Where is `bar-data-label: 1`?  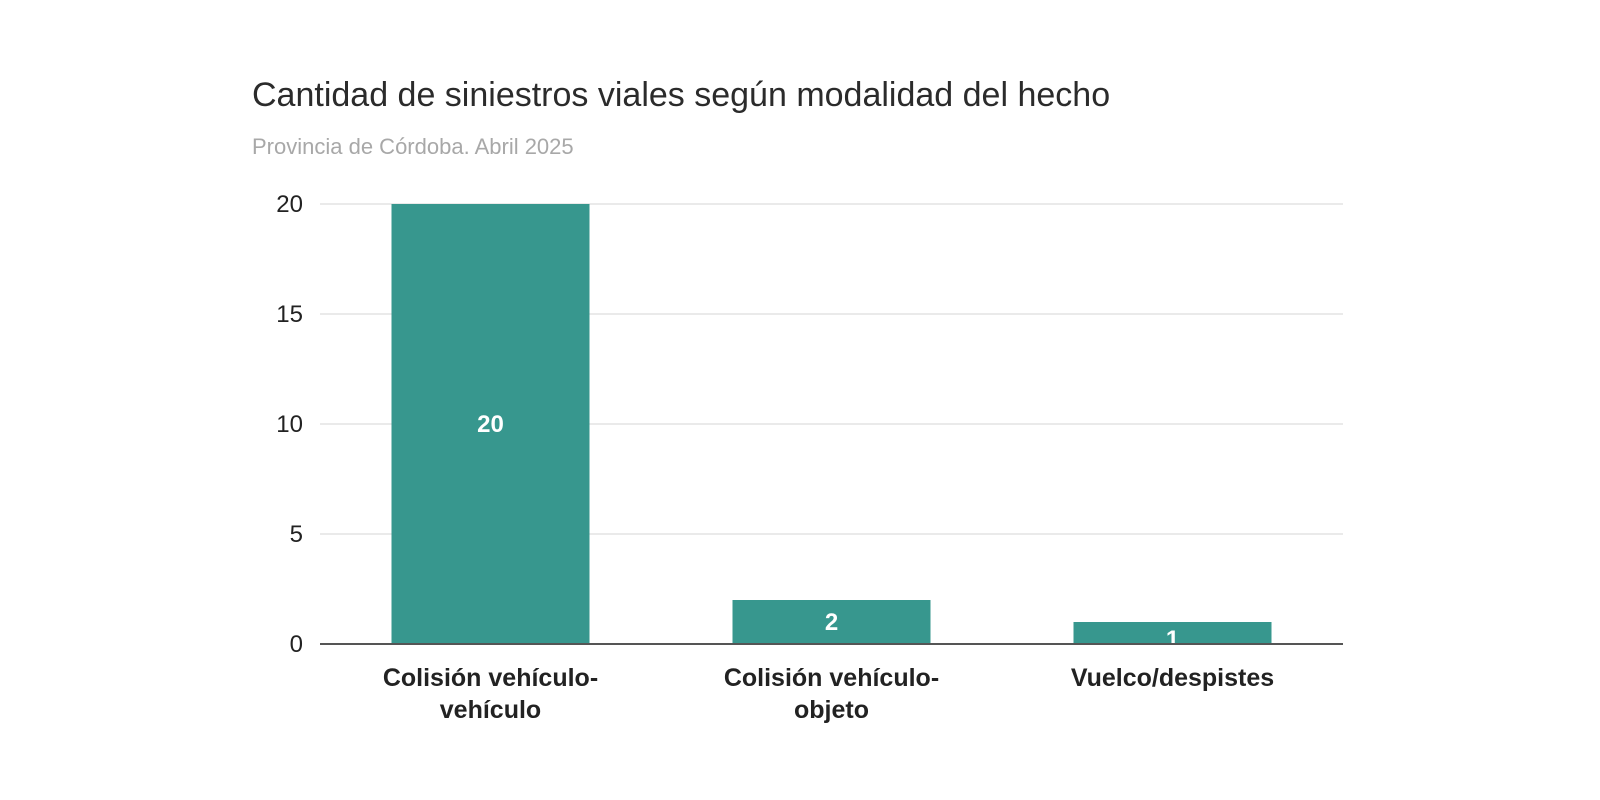 bar-data-label: 1 is located at coordinates (1172, 639).